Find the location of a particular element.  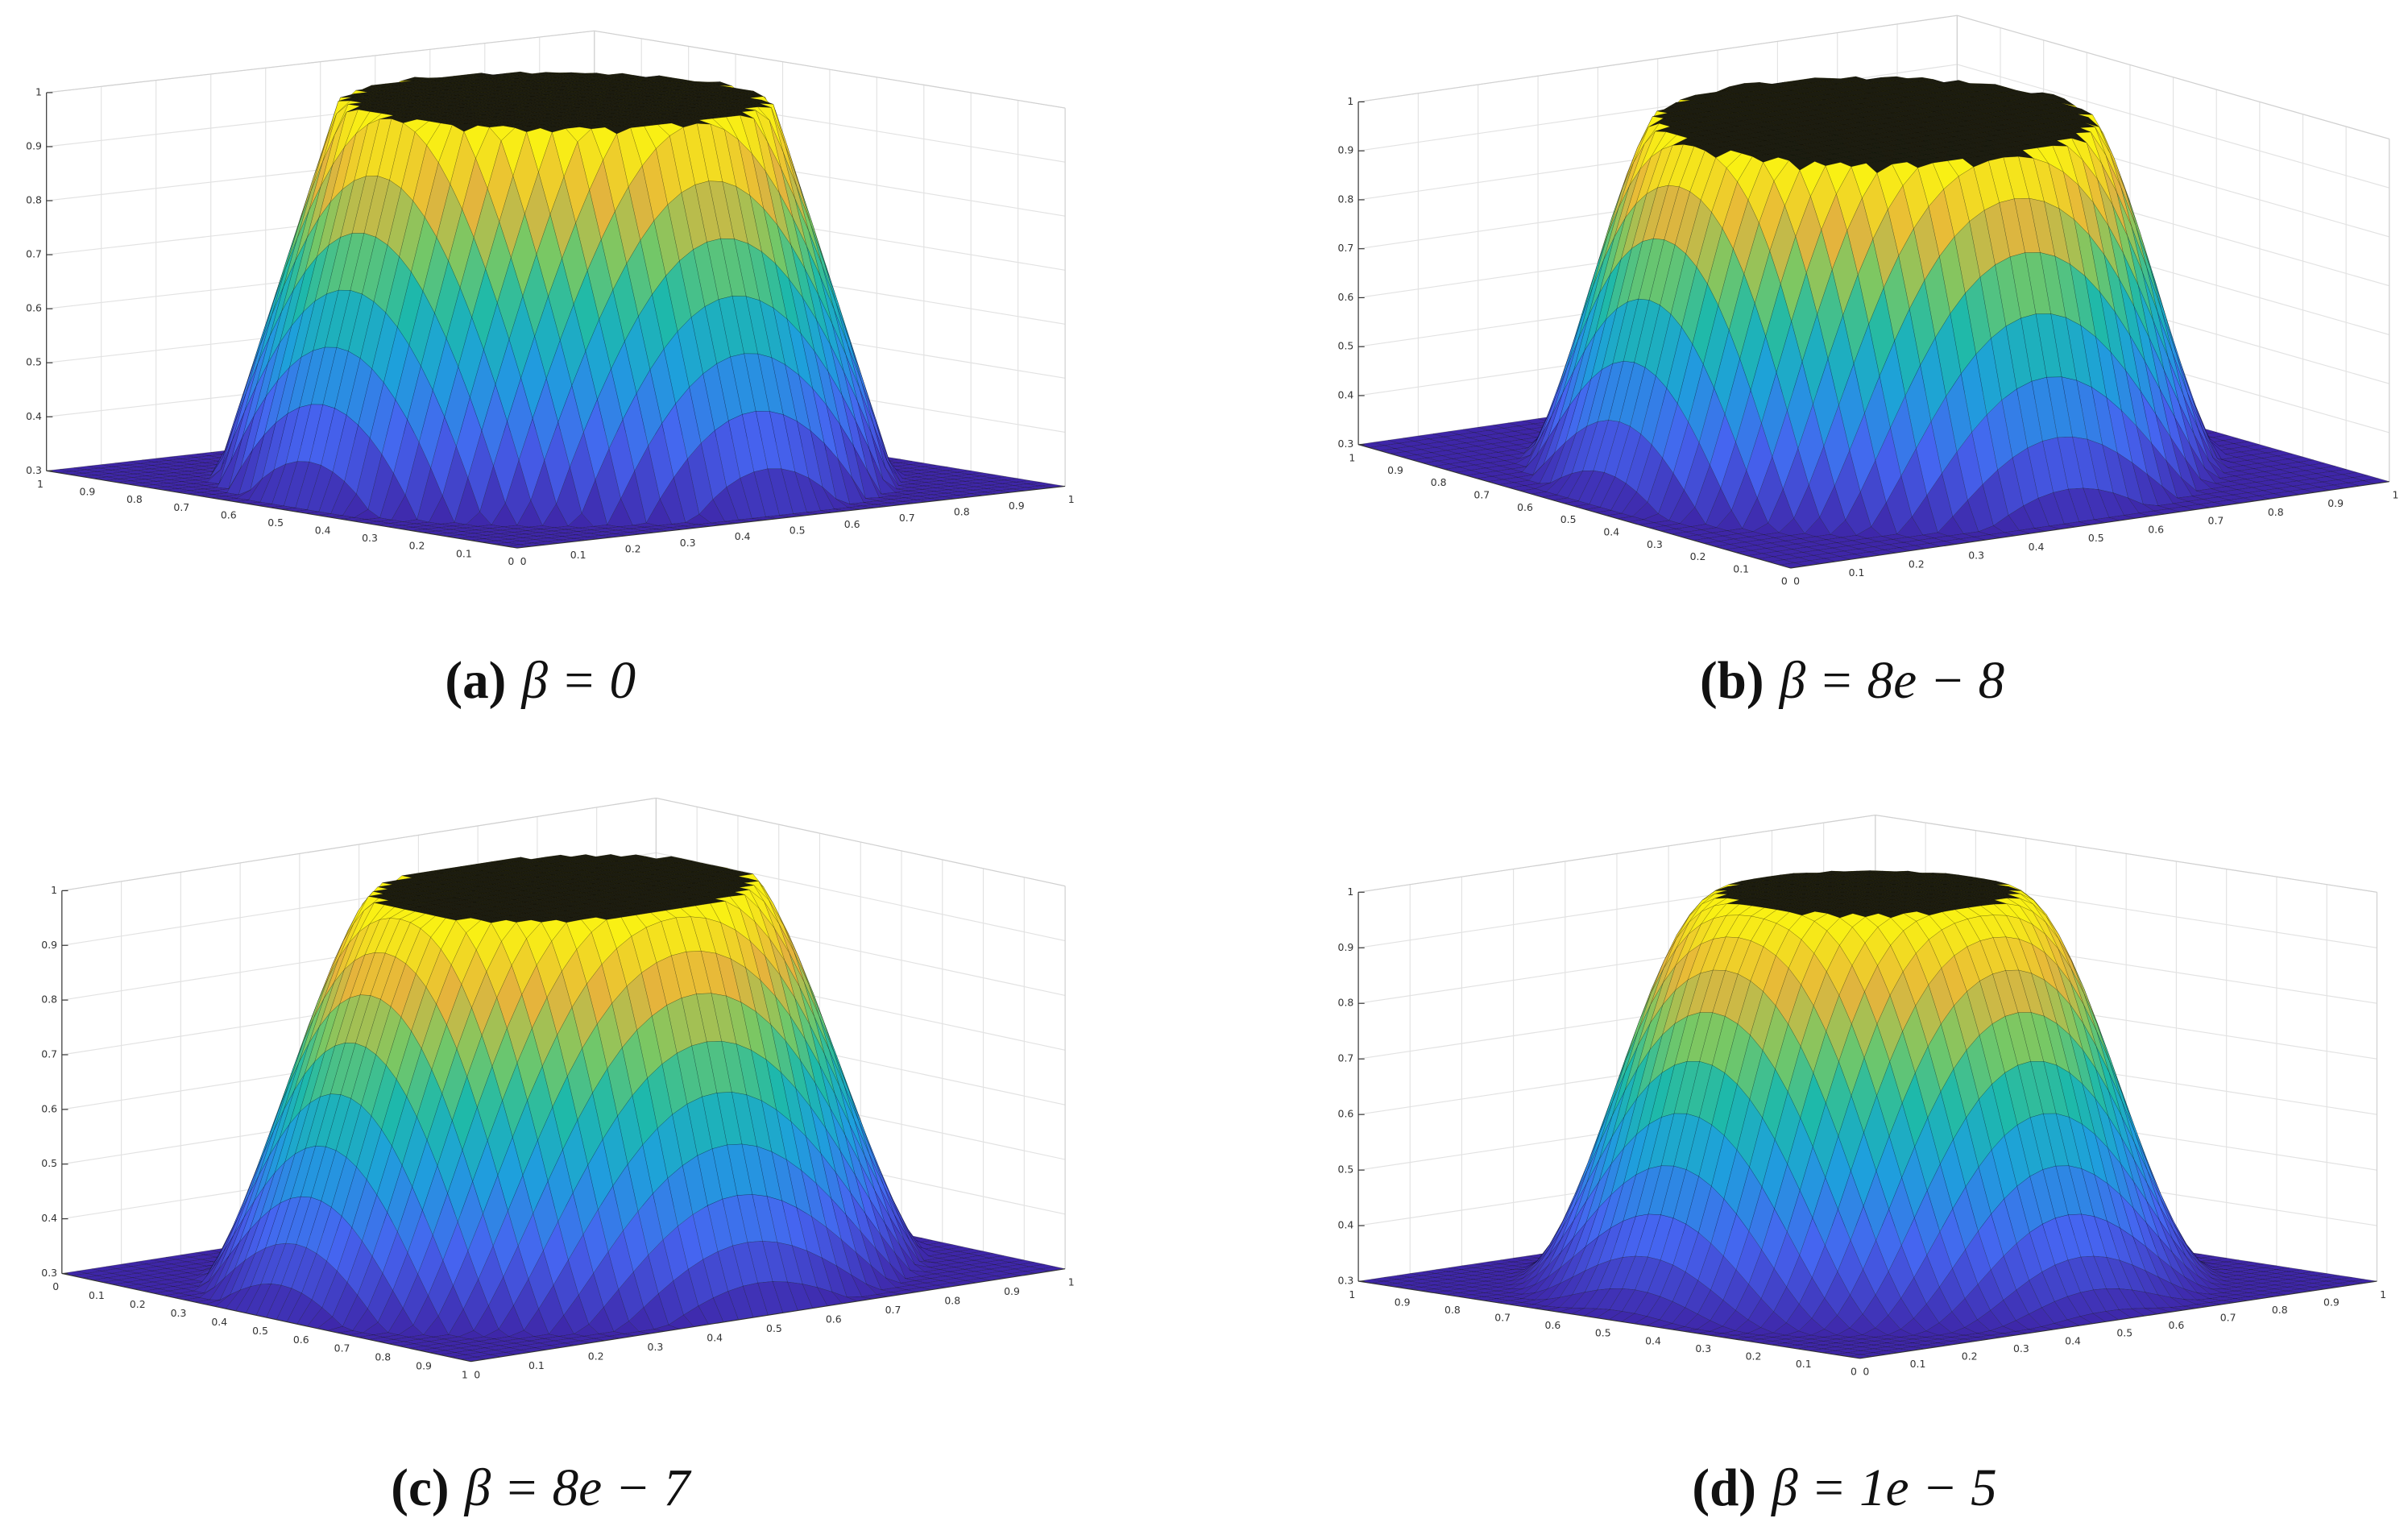

caption-text: β = 0 is located at coordinates (578, 681).